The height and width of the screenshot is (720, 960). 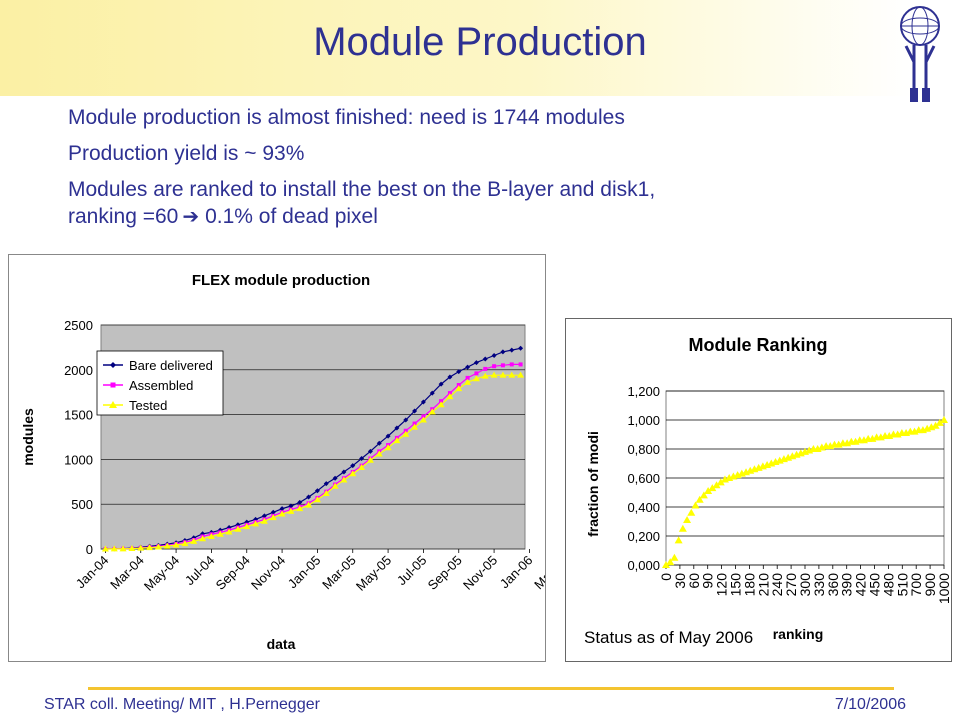 What do you see at coordinates (643, 478) in the screenshot?
I see `chart2-ytick-label: 0,600` at bounding box center [643, 478].